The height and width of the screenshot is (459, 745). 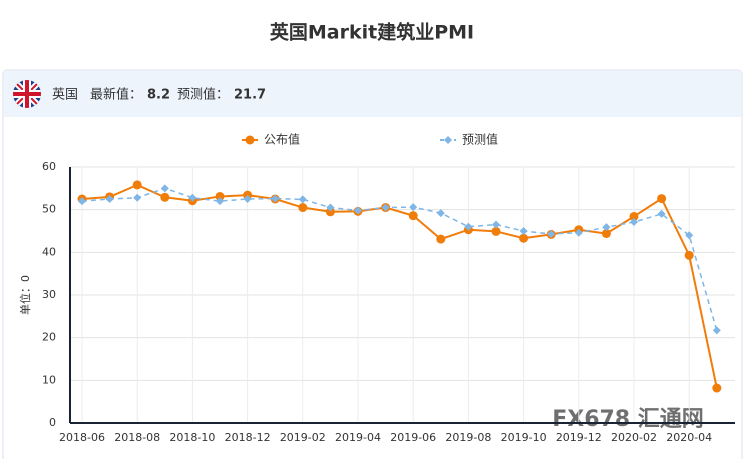 I want to click on flag, so click(x=27, y=94).